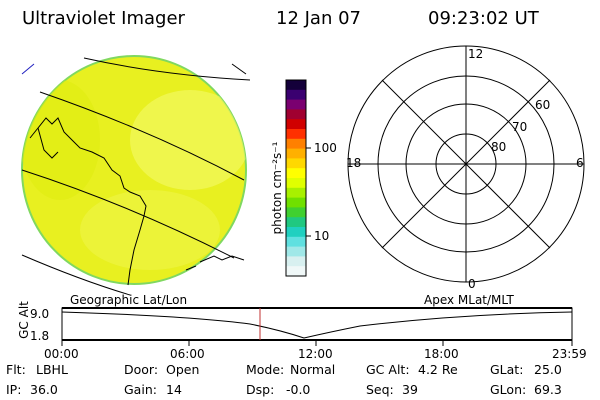 The width and height of the screenshot is (600, 400). I want to click on door-label: Door:, so click(141, 369).